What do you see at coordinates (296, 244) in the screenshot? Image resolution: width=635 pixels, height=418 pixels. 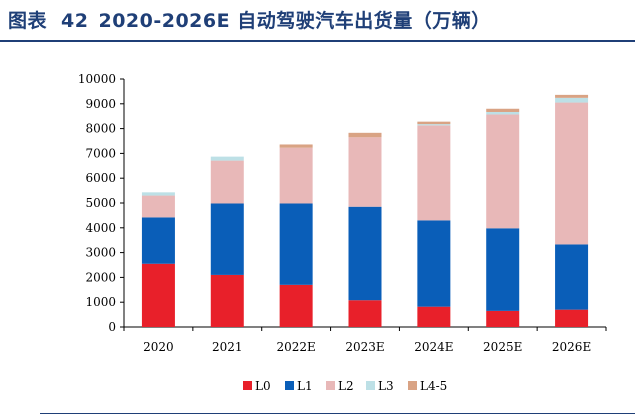 I see `bar-l1-2022e` at bounding box center [296, 244].